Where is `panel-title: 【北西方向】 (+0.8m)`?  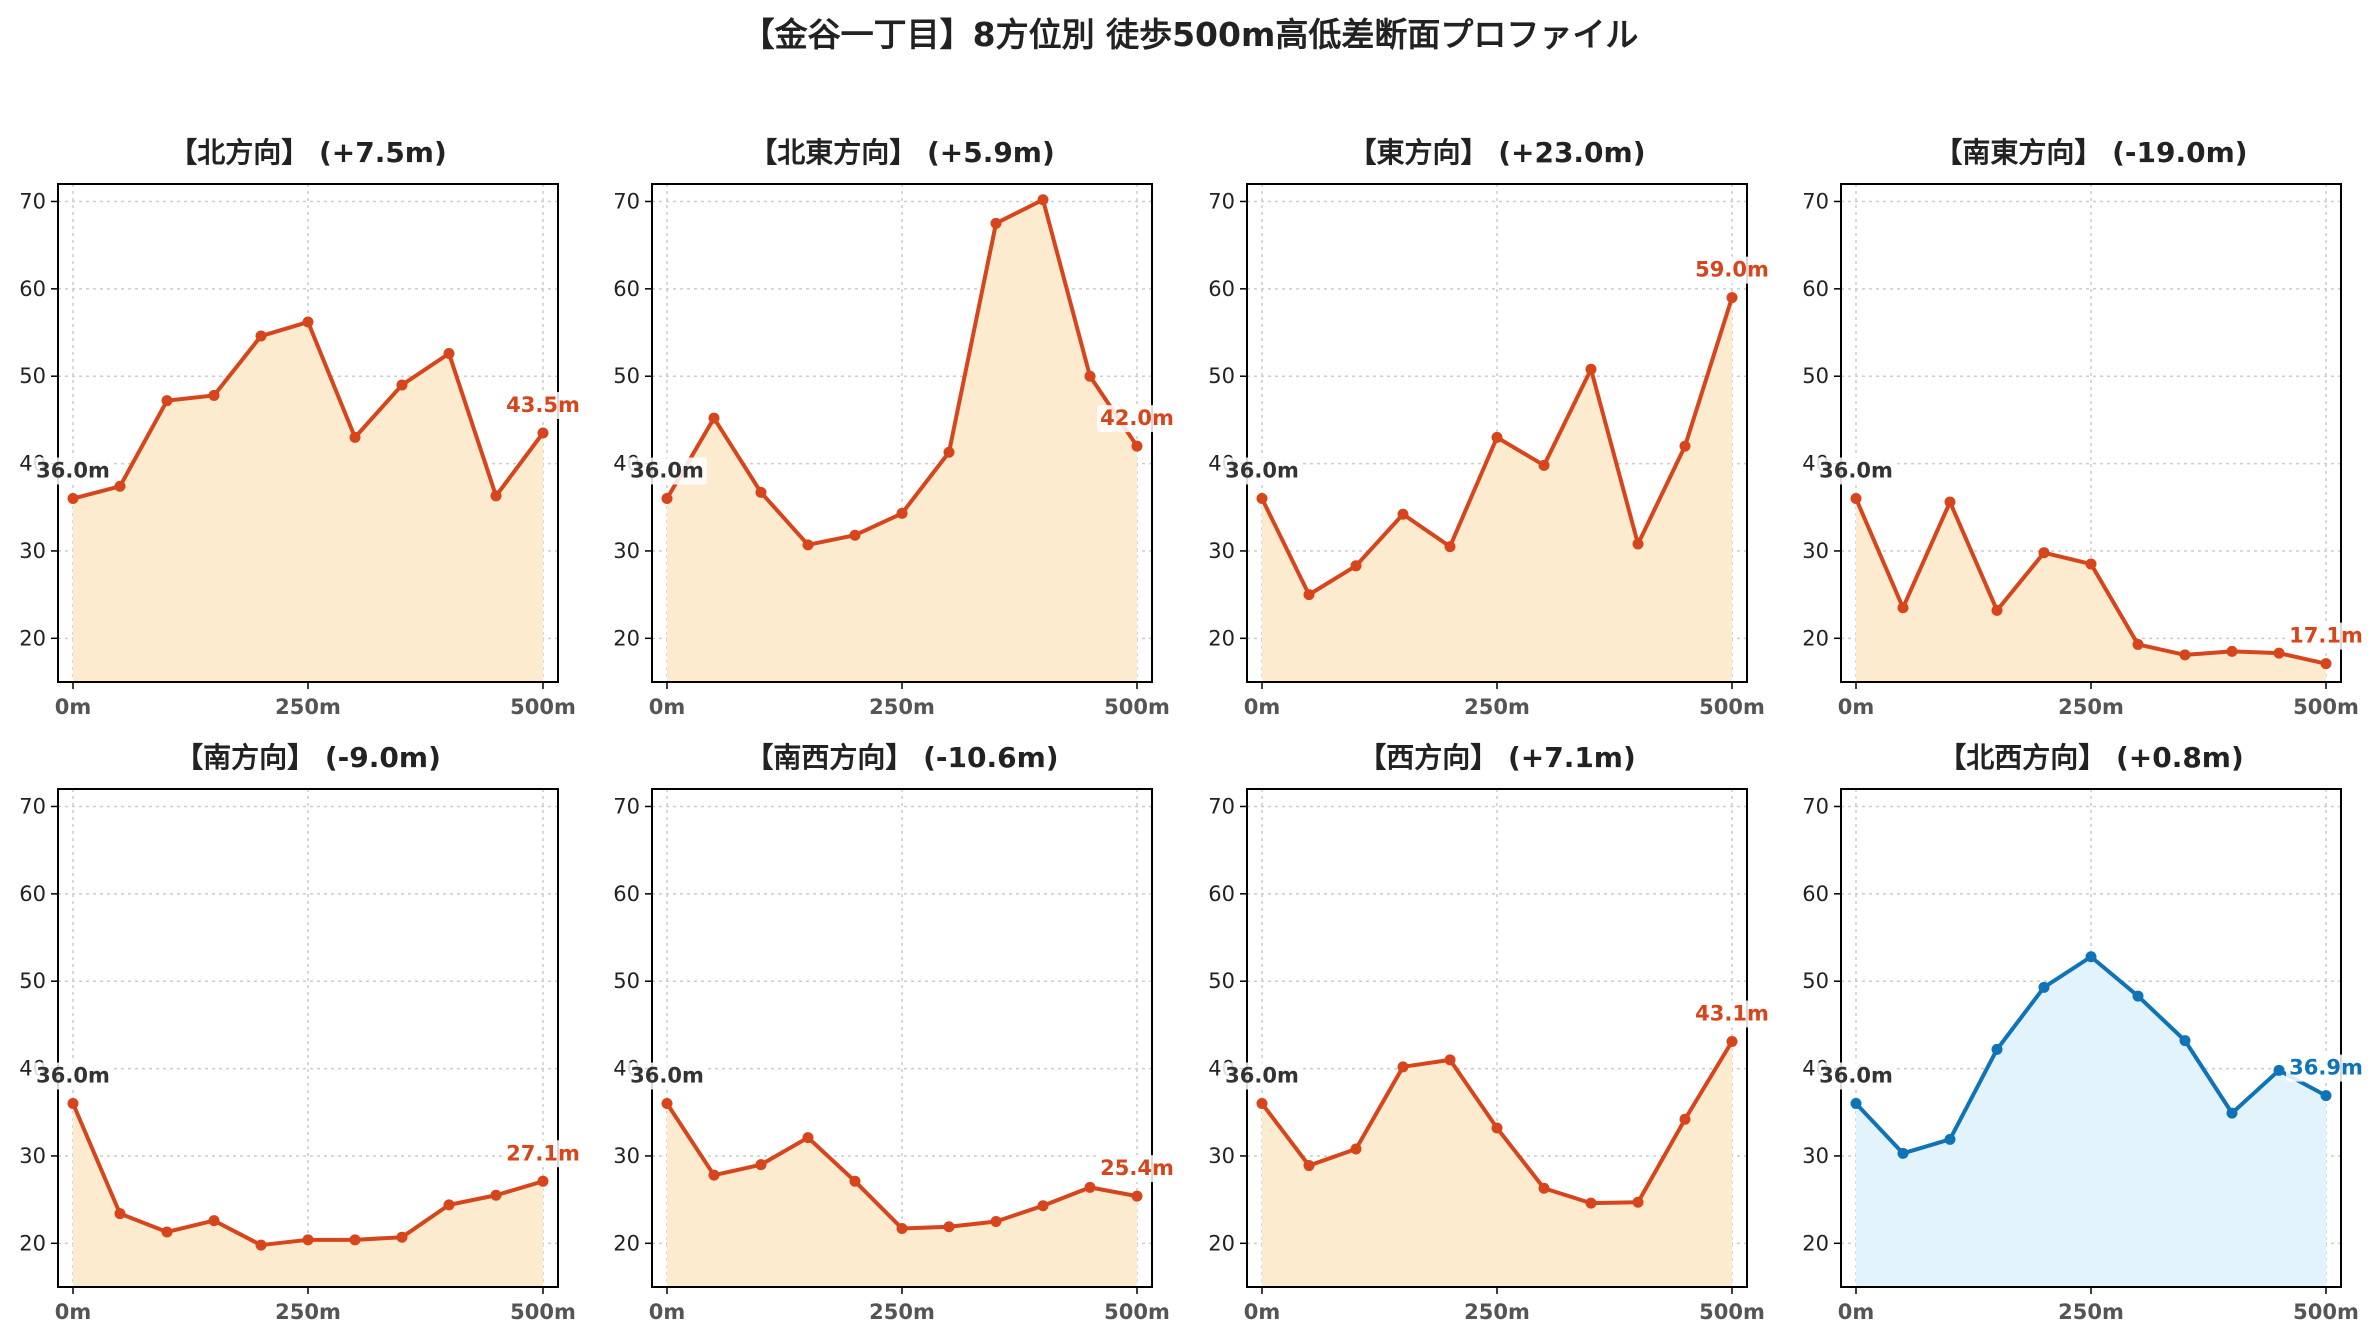 panel-title: 【北西方向】 (+0.8m) is located at coordinates (2091, 757).